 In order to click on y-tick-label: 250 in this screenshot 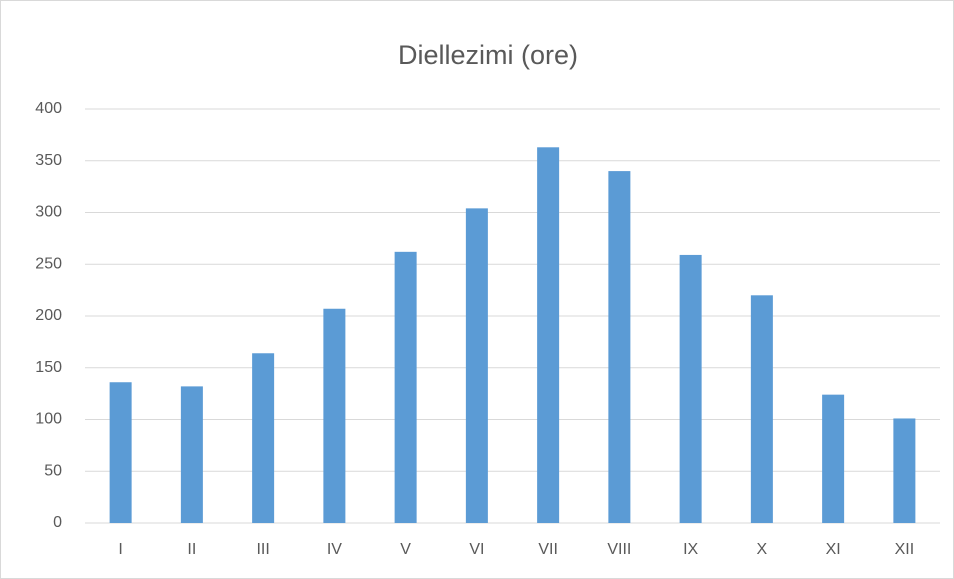, I will do `click(48, 263)`.